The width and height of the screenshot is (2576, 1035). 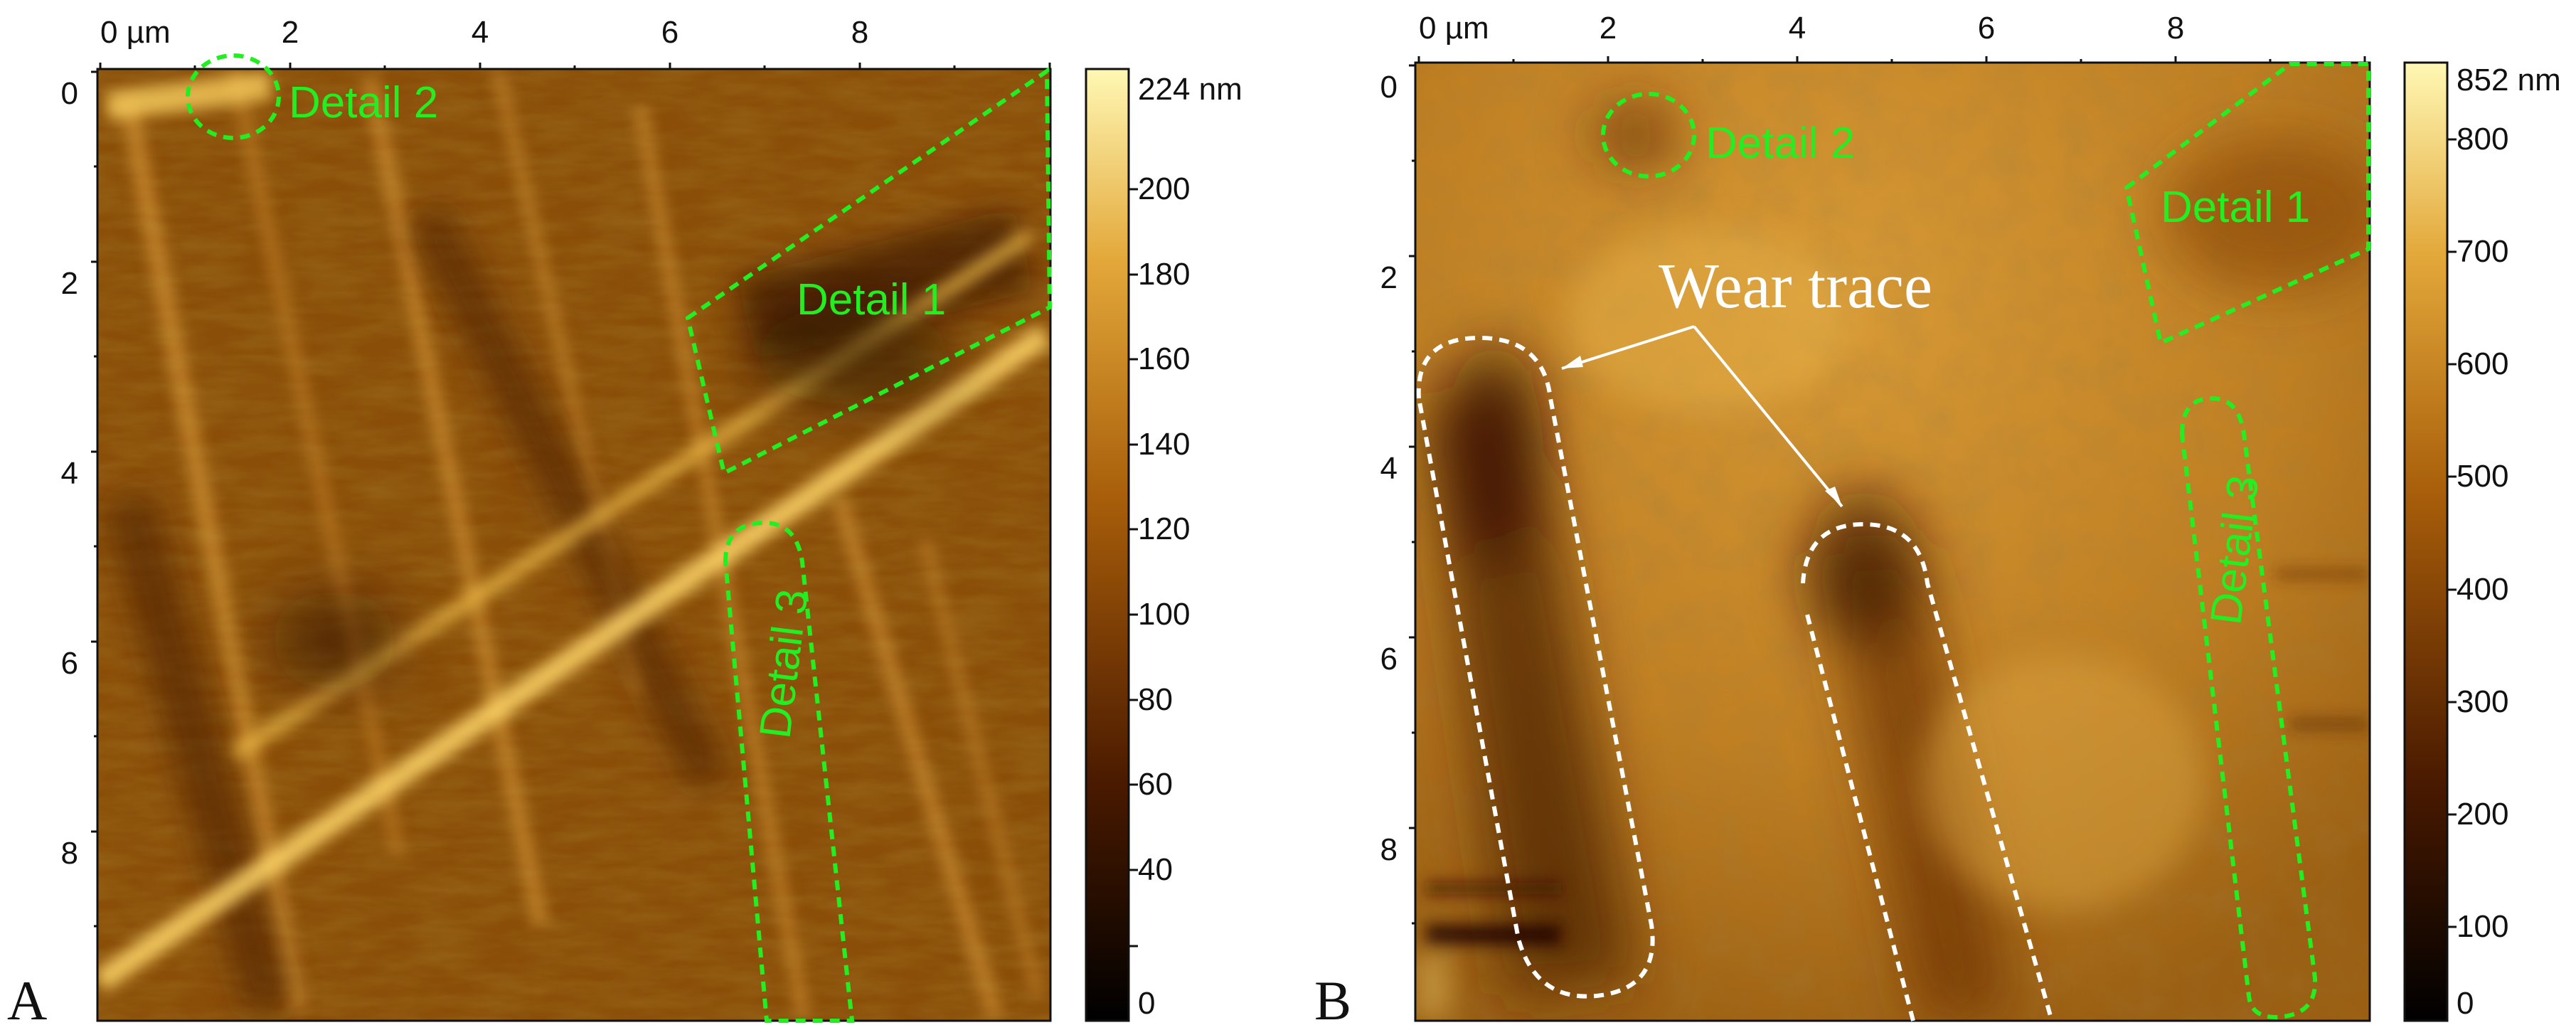 What do you see at coordinates (2482, 364) in the screenshot?
I see `colorbar-tick-label: 600` at bounding box center [2482, 364].